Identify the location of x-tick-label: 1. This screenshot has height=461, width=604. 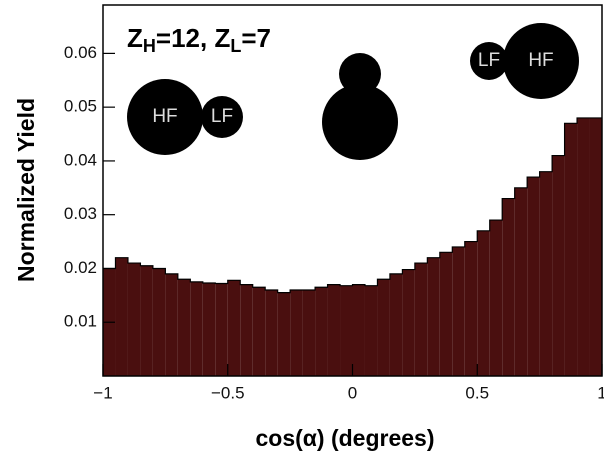
(600, 392).